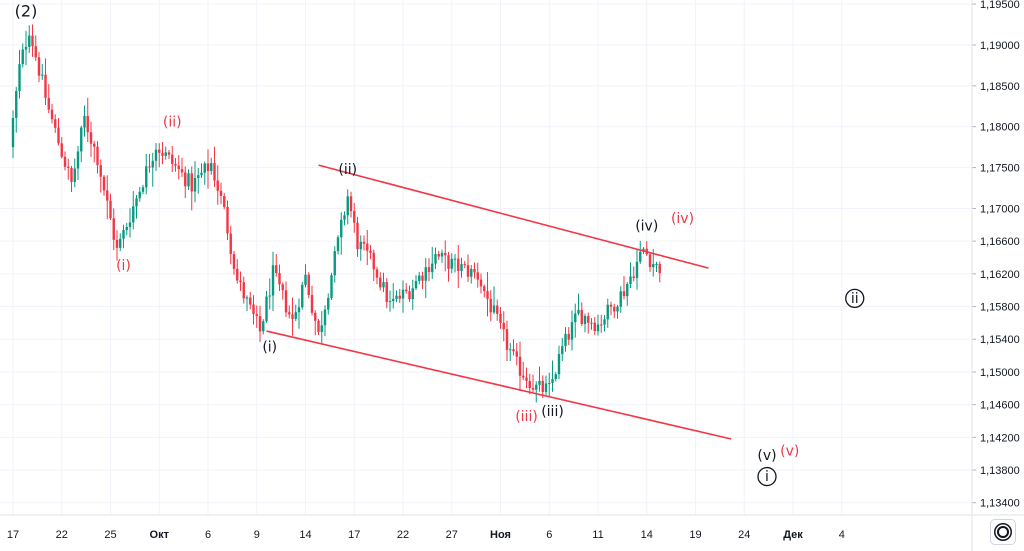 Image resolution: width=1024 pixels, height=551 pixels. I want to click on x-tick-label: 17, so click(354, 535).